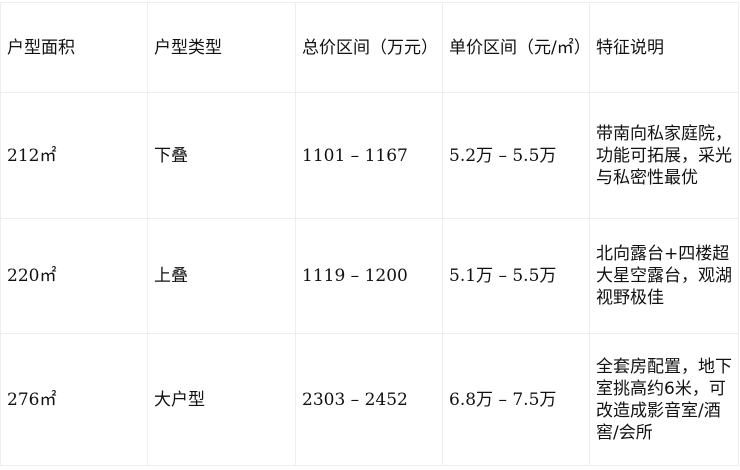 This screenshot has height=470, width=740. I want to click on cell-unit-price: 6.8万 – 7.5万, so click(516, 399).